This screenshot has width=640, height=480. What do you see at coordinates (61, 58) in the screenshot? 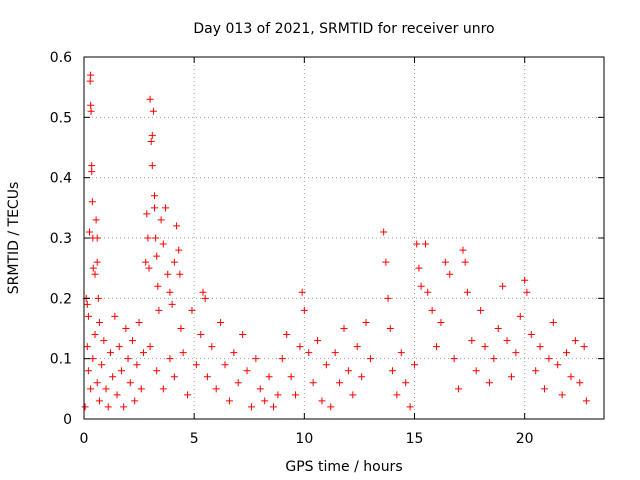
I see `y-tick-label: 0.6` at bounding box center [61, 58].